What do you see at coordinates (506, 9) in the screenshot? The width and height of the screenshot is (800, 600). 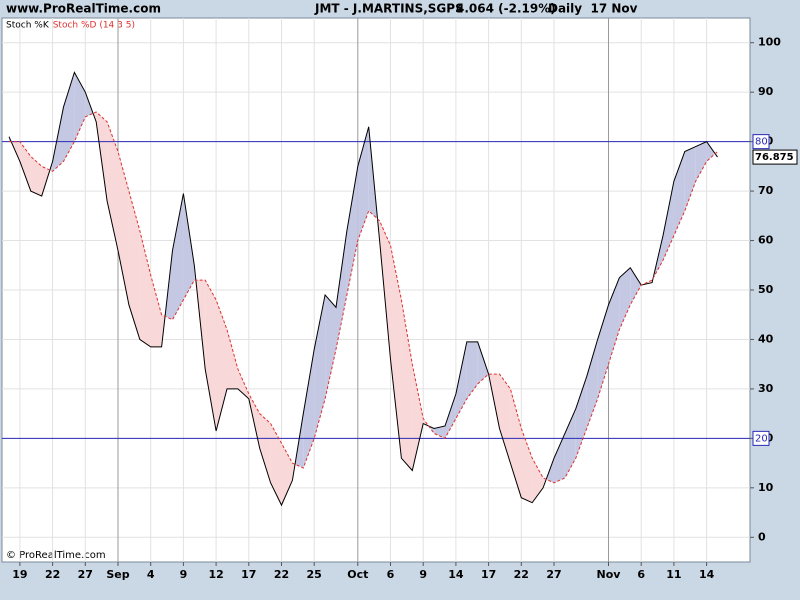 I see `quote: 4.064 (-2.19%)` at bounding box center [506, 9].